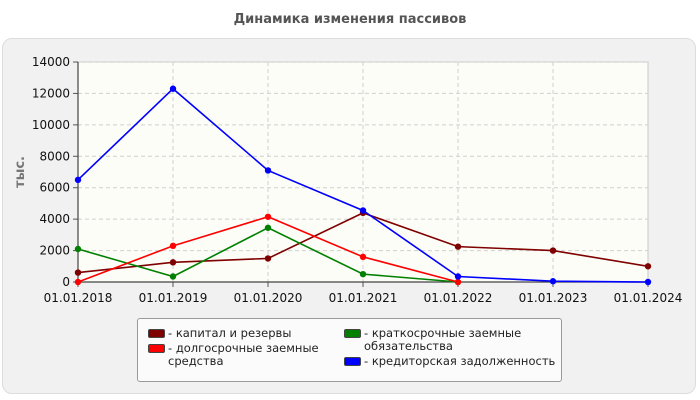 The image size is (700, 400). I want to click on legend-swatch-short-term, so click(352, 333).